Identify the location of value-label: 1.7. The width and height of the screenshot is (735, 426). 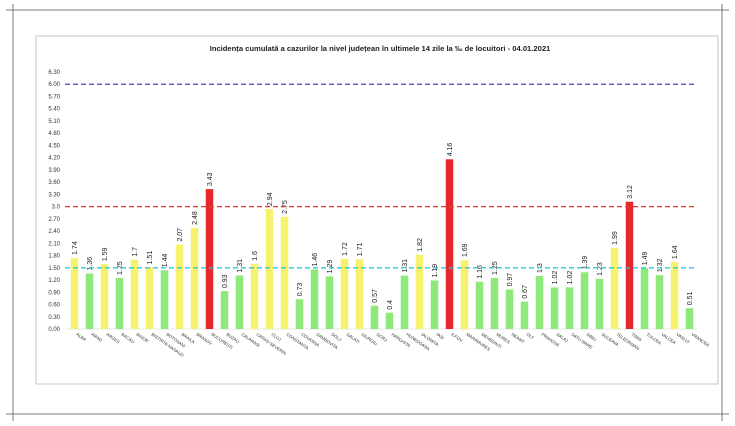
(135, 252).